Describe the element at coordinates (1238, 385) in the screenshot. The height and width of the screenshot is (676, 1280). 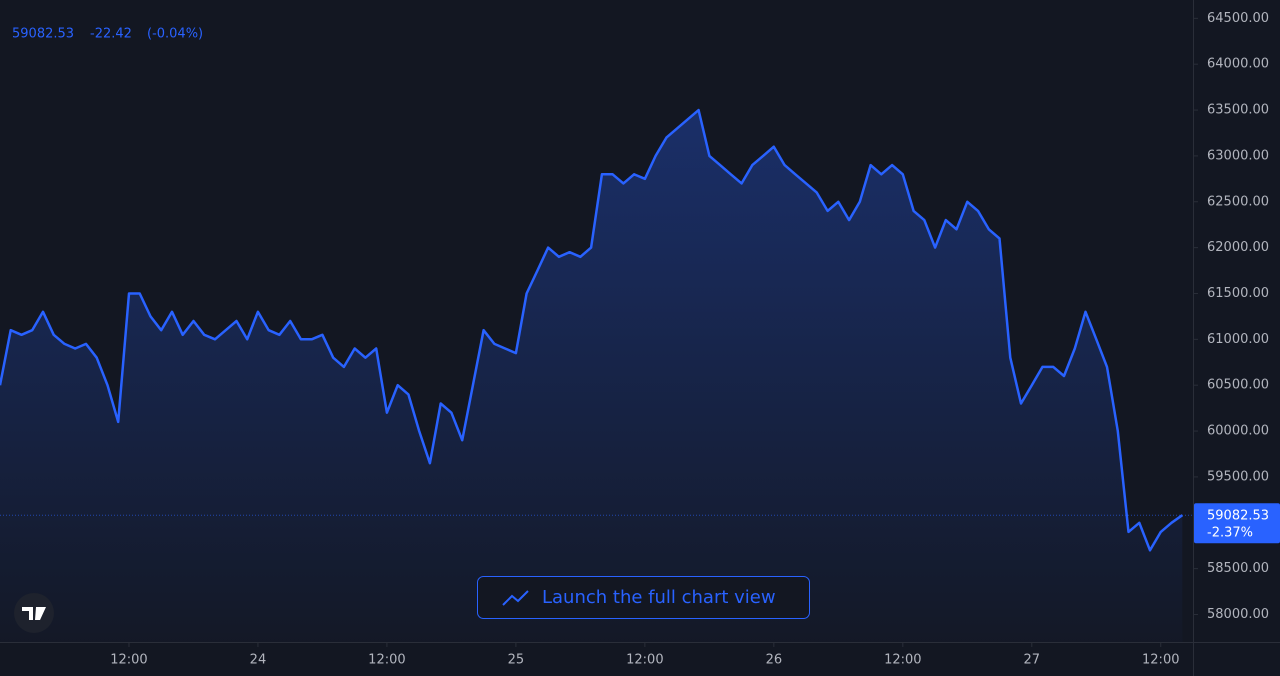
I see `y-tick-label: 60500.00` at that location.